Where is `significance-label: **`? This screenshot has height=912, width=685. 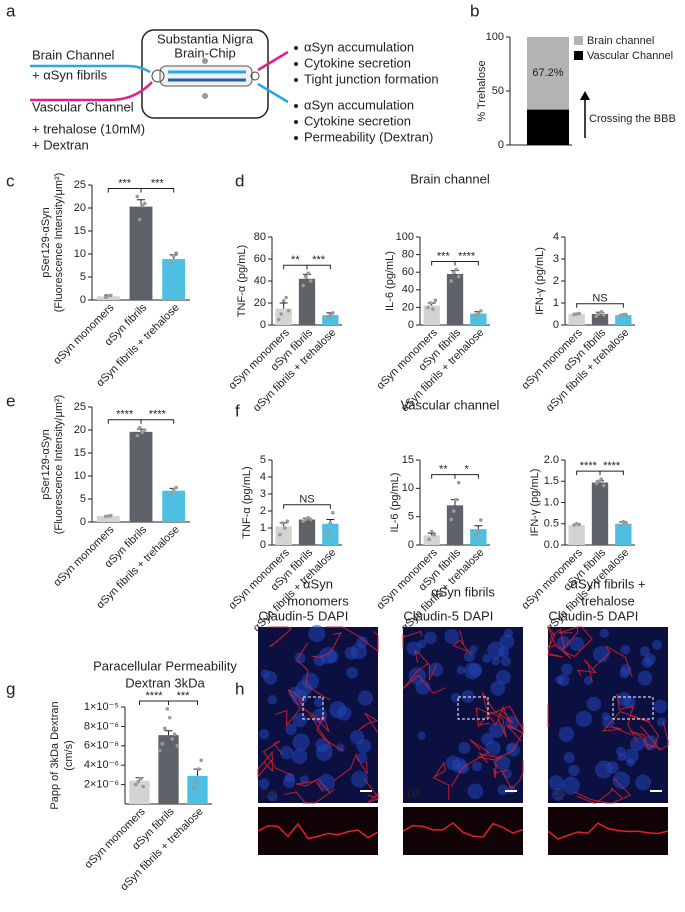 significance-label: ** is located at coordinates (295, 260).